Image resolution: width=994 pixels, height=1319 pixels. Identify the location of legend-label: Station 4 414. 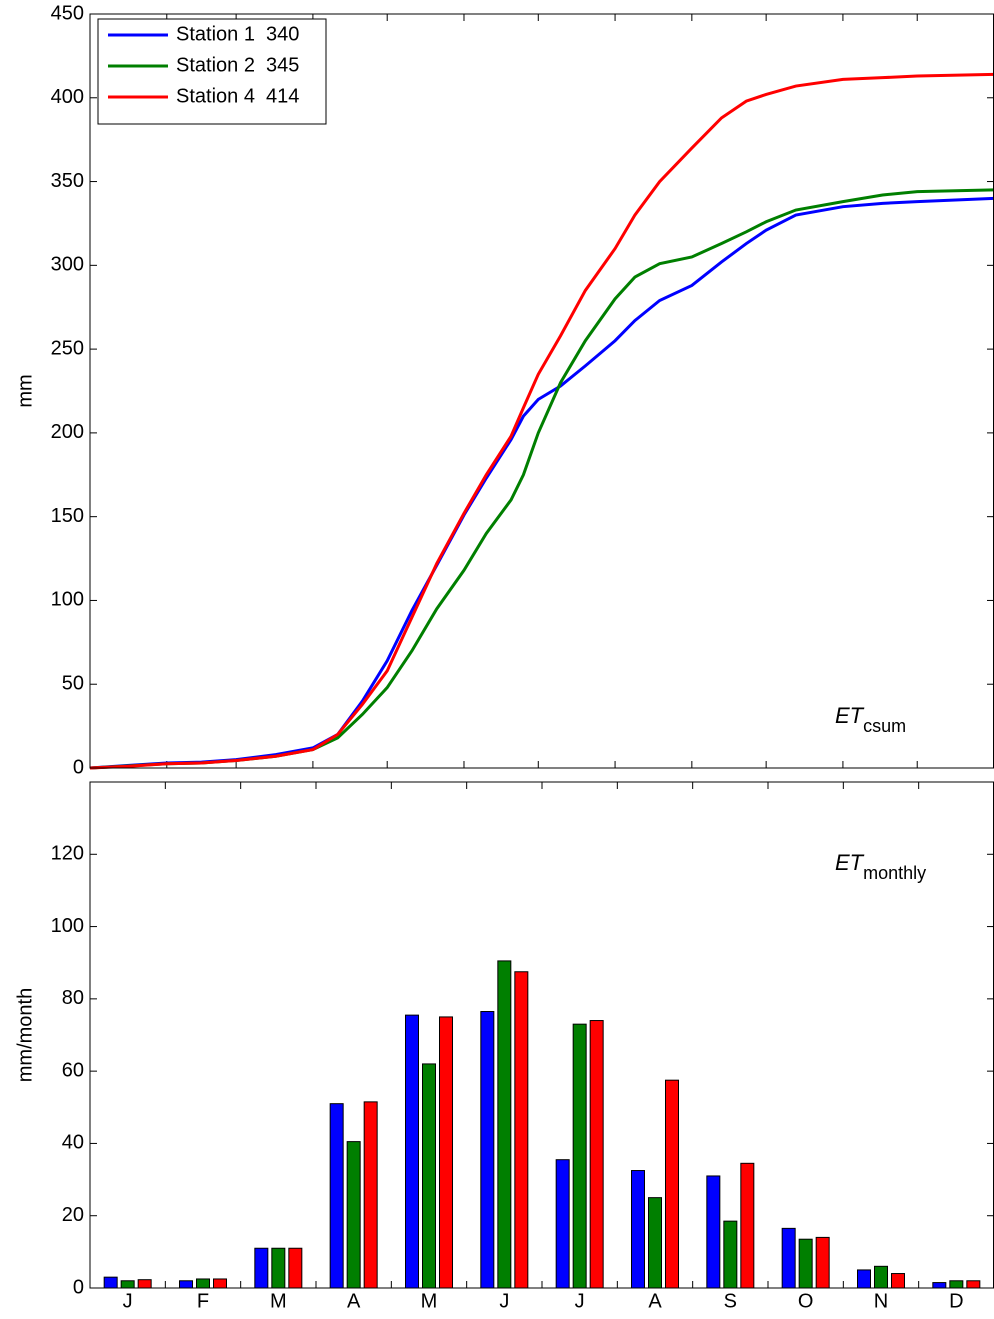
(237, 96).